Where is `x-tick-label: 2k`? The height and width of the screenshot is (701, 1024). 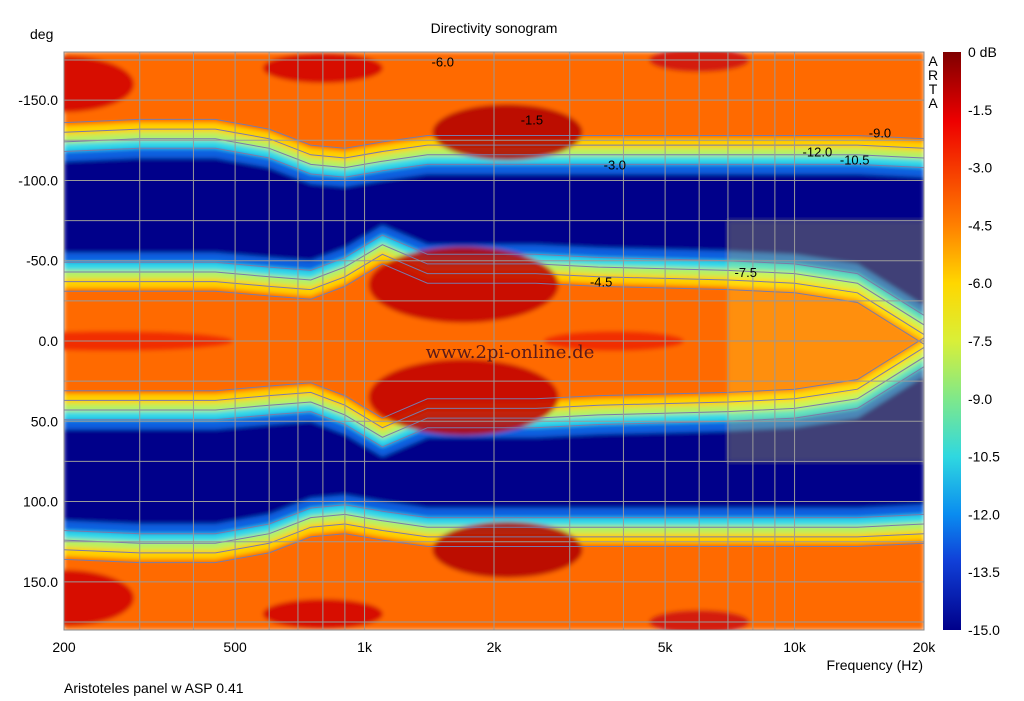 x-tick-label: 2k is located at coordinates (495, 647).